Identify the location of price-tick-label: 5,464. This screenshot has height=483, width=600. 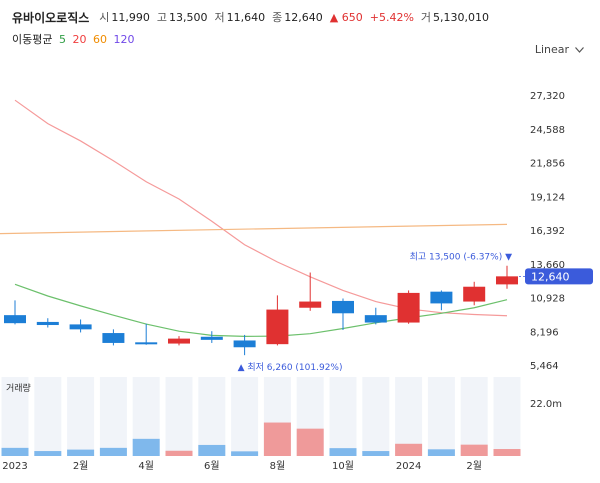
(544, 366).